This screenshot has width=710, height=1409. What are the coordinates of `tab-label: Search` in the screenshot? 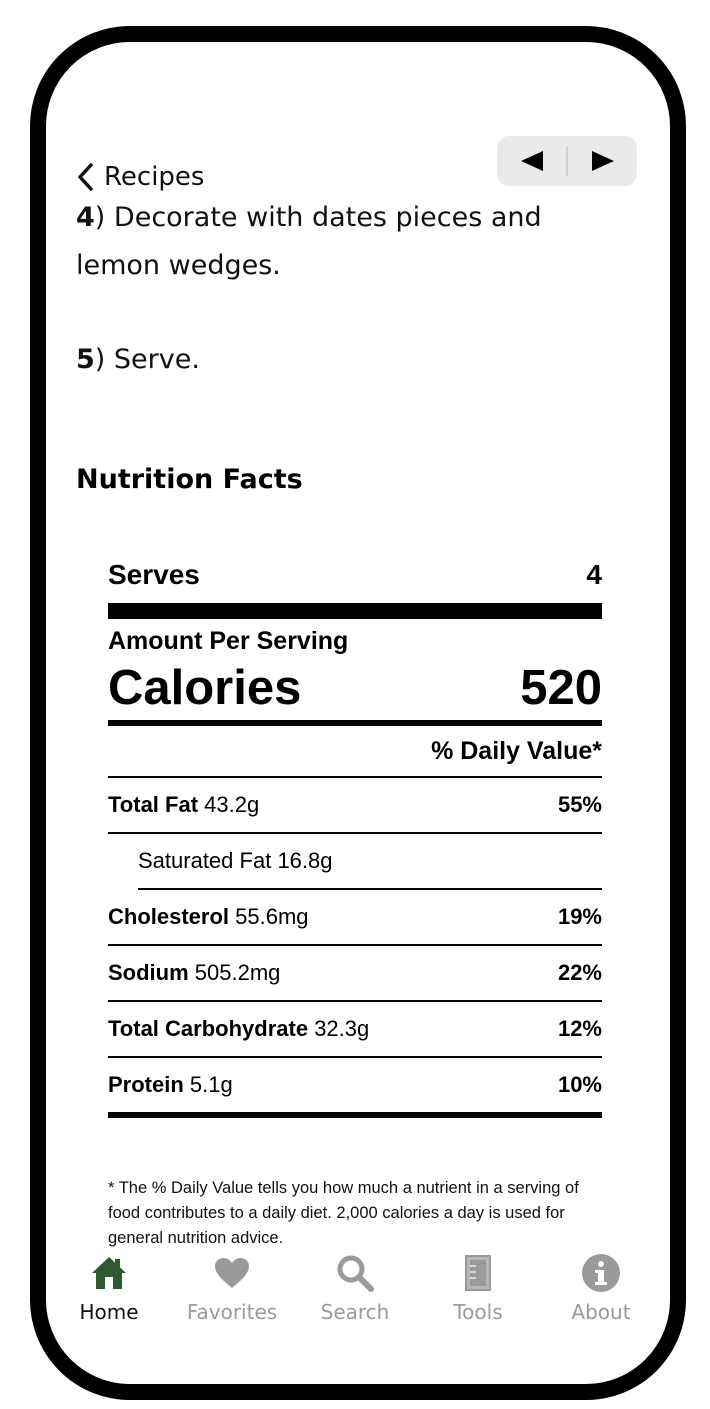 It's located at (355, 1312).